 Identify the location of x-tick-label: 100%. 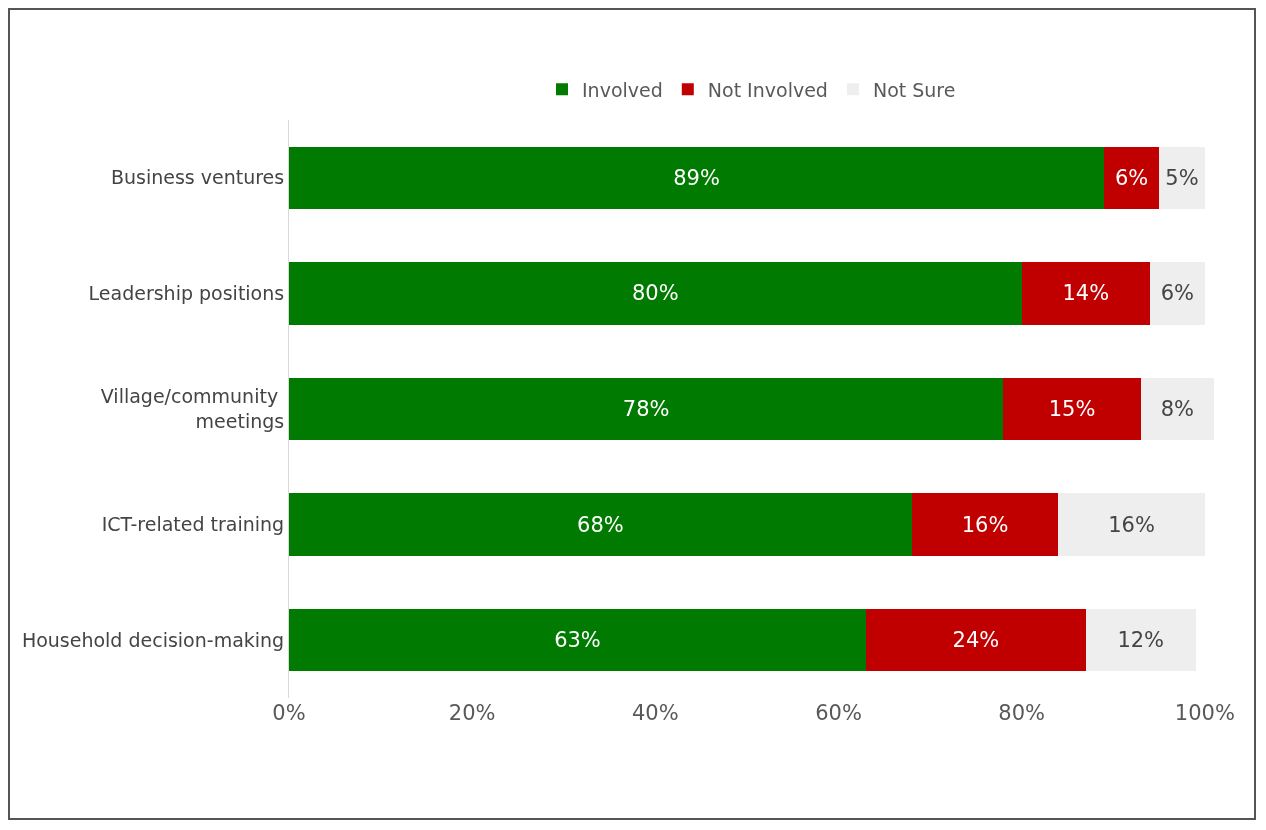
(1204, 713).